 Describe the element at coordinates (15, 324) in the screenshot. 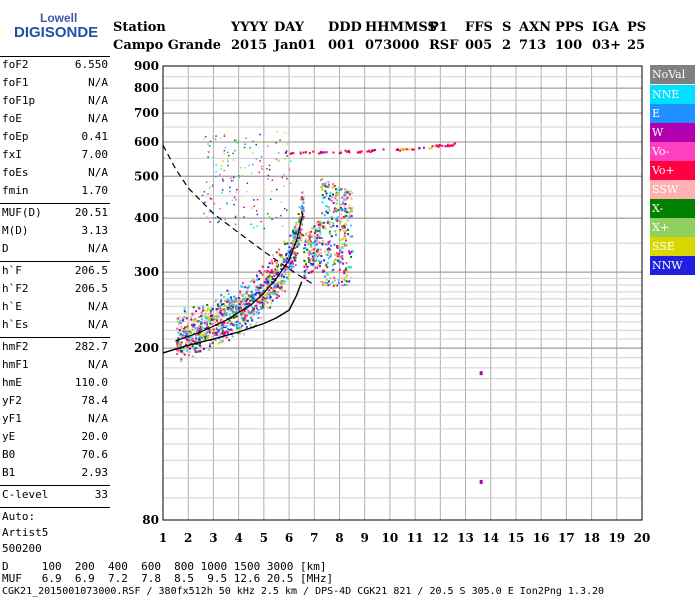

I see `param-key: h`Es` at that location.